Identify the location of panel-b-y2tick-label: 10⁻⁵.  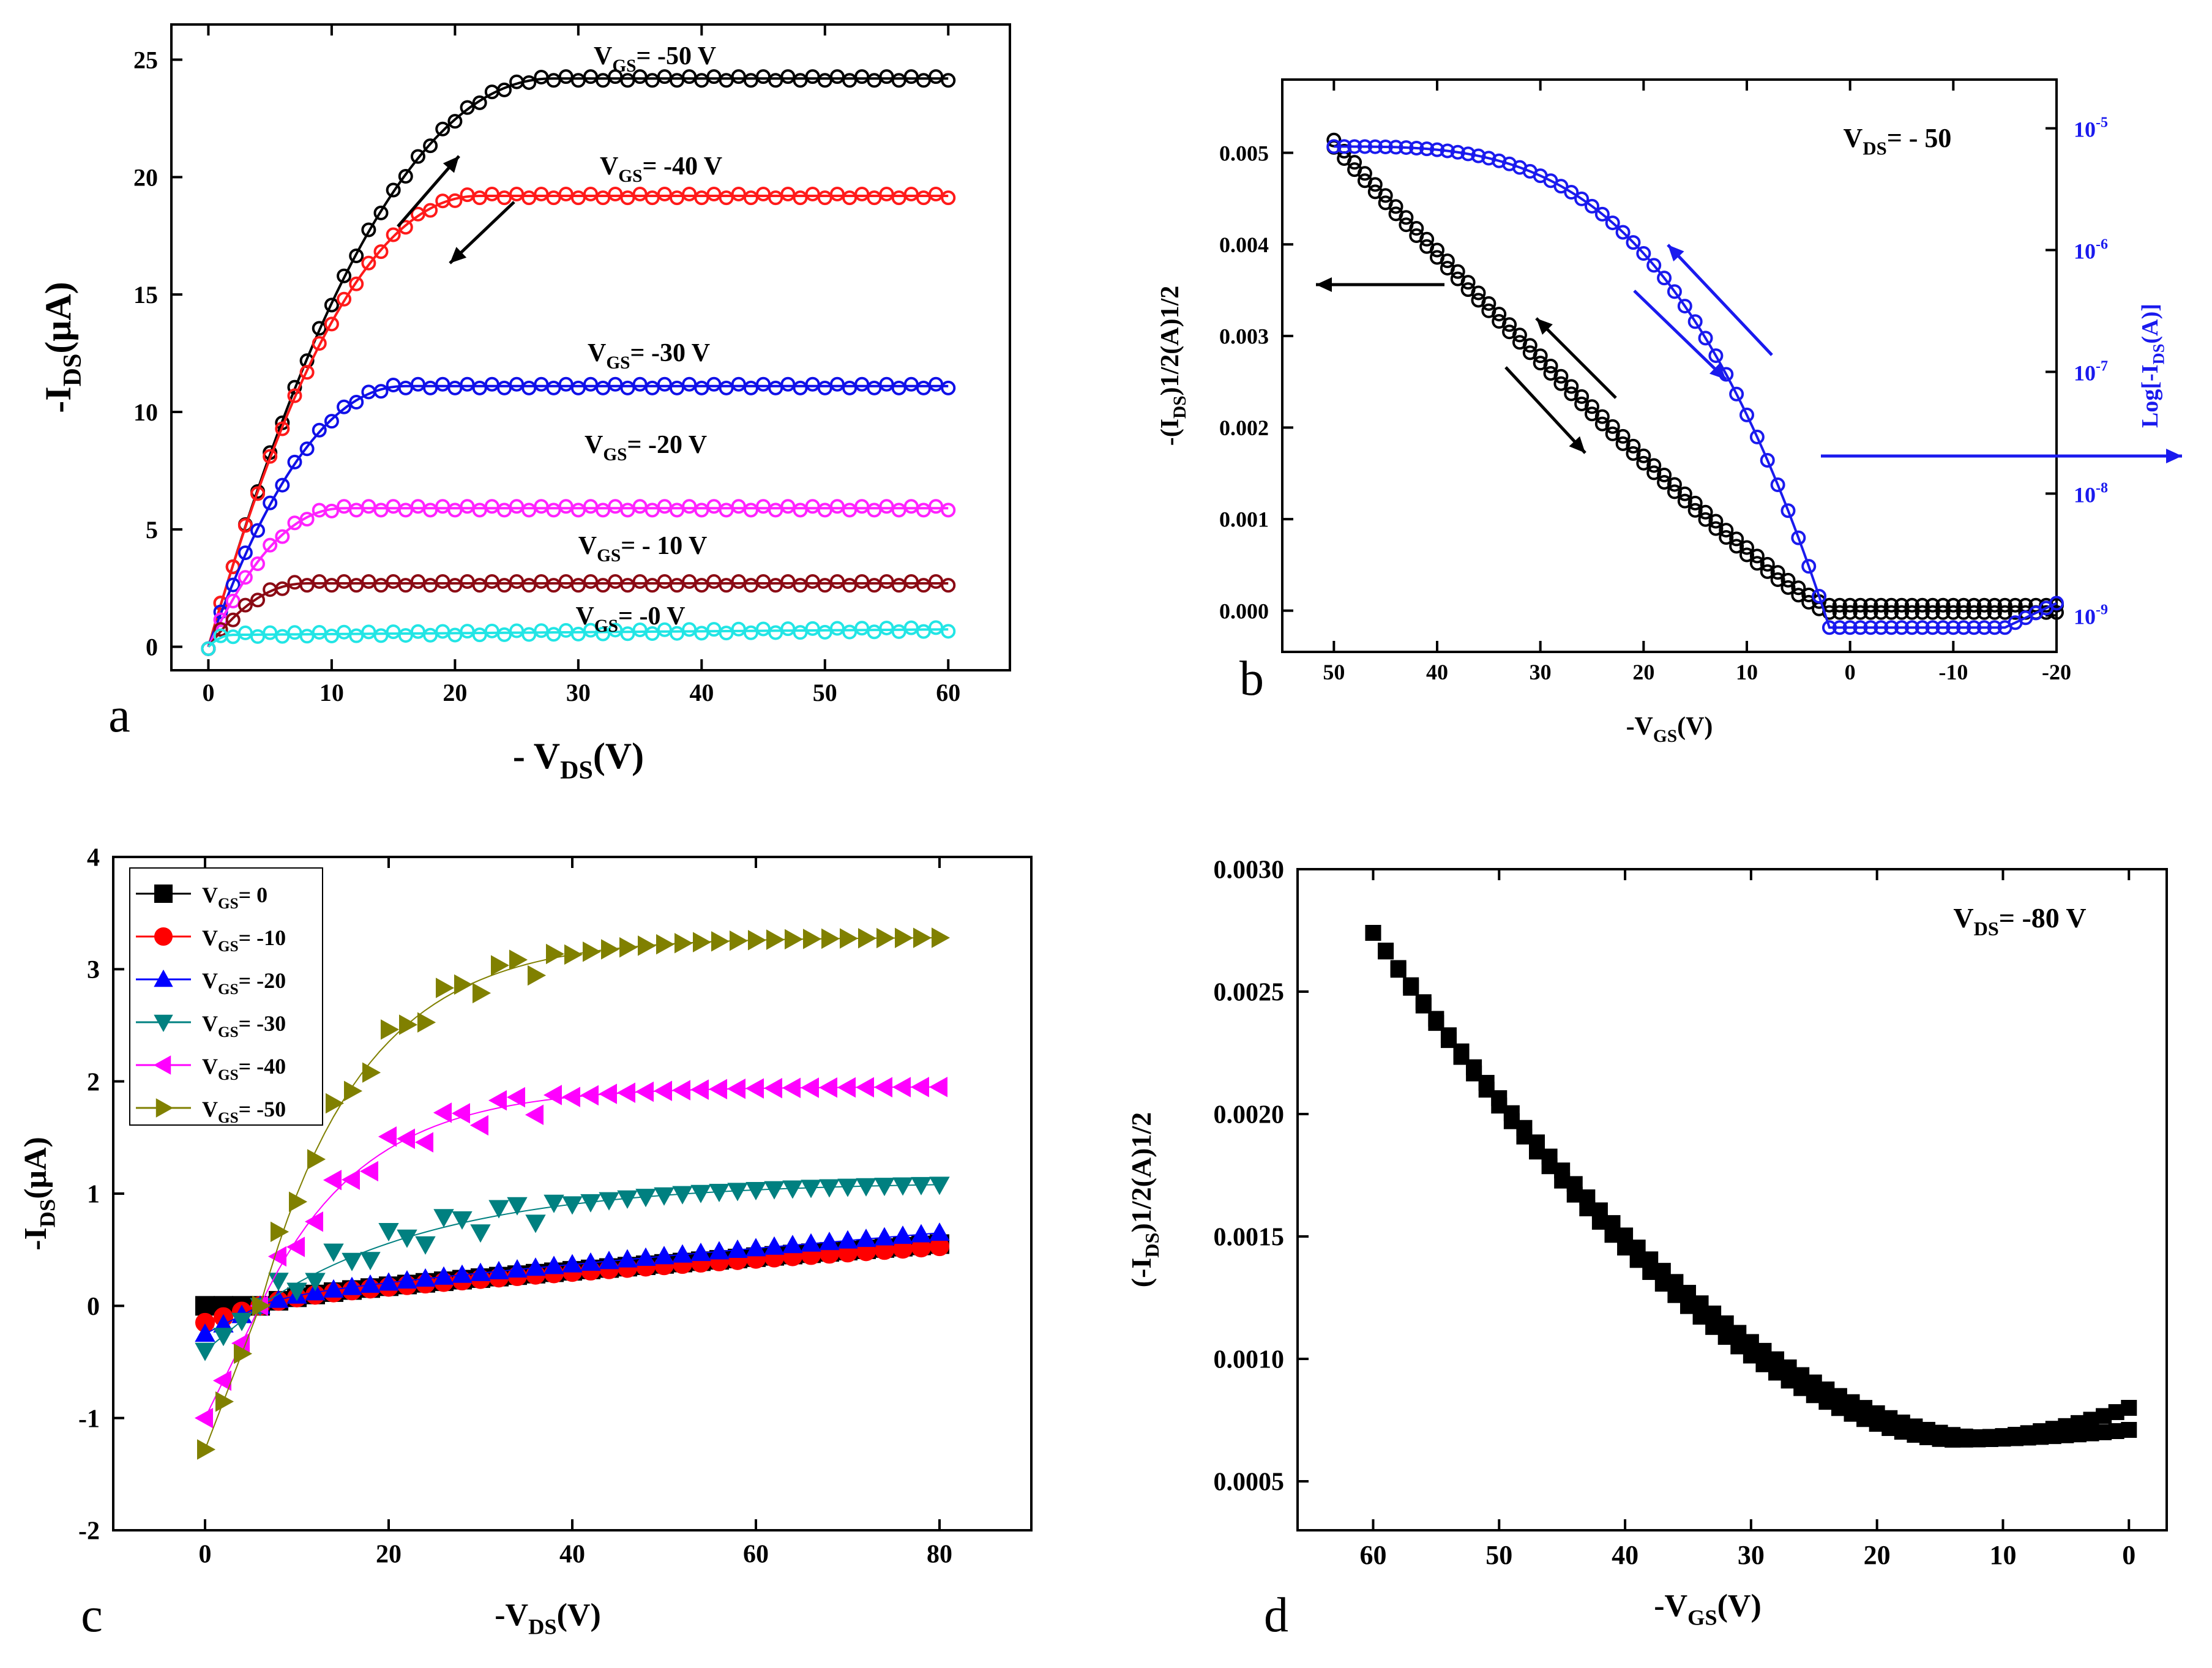
(2091, 128).